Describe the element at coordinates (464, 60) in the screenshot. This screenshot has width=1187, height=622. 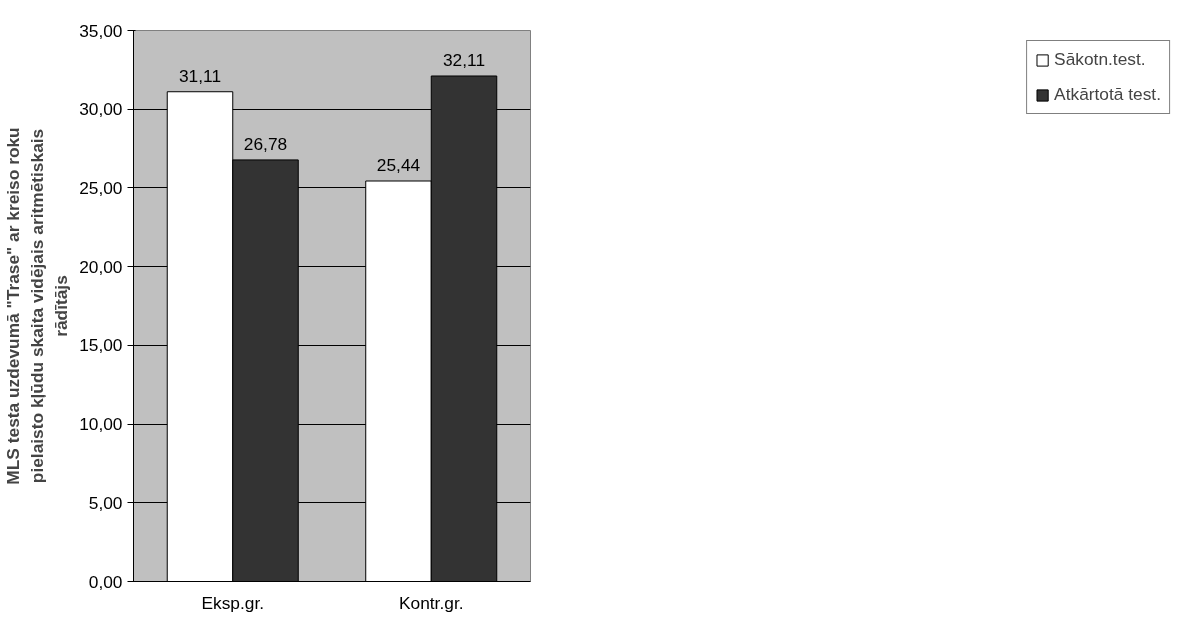
I see `data-label: 32,11` at that location.